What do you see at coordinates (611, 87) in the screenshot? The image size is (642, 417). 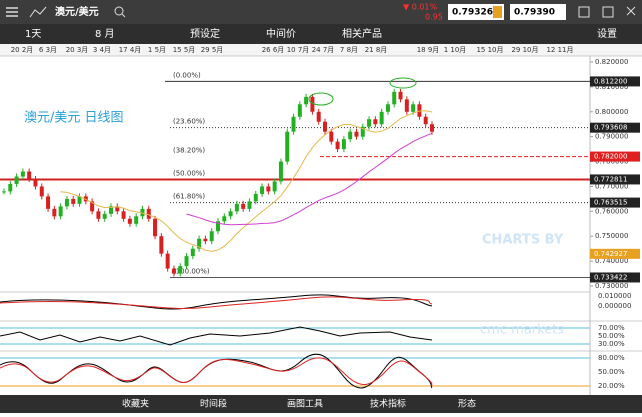 I see `y-tick-label: 0.810000` at bounding box center [611, 87].